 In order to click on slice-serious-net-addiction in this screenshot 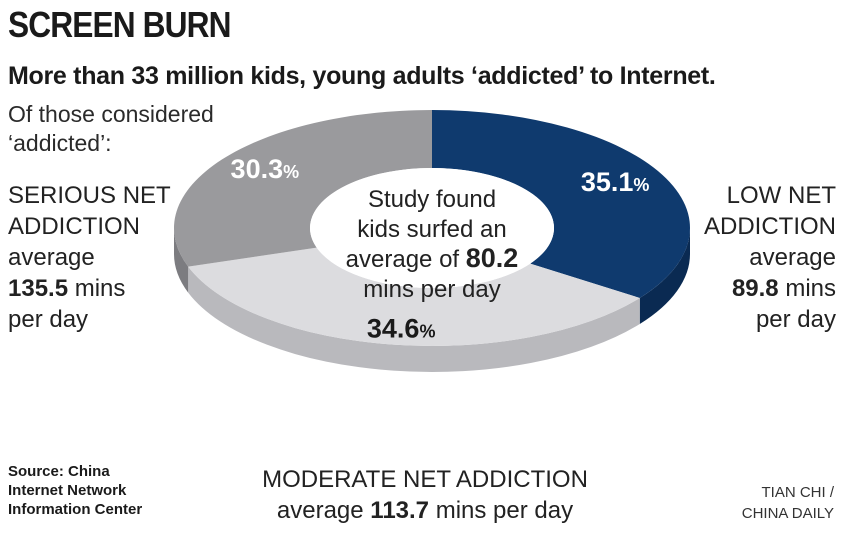, I will do `click(302, 188)`.